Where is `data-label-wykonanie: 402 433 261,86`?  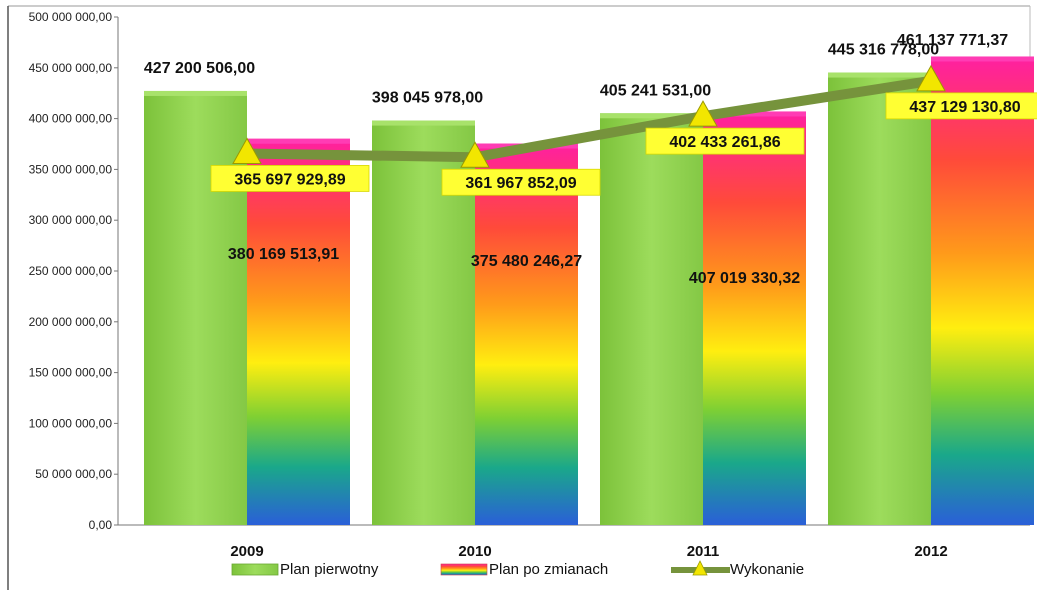
data-label-wykonanie: 402 433 261,86 is located at coordinates (724, 142).